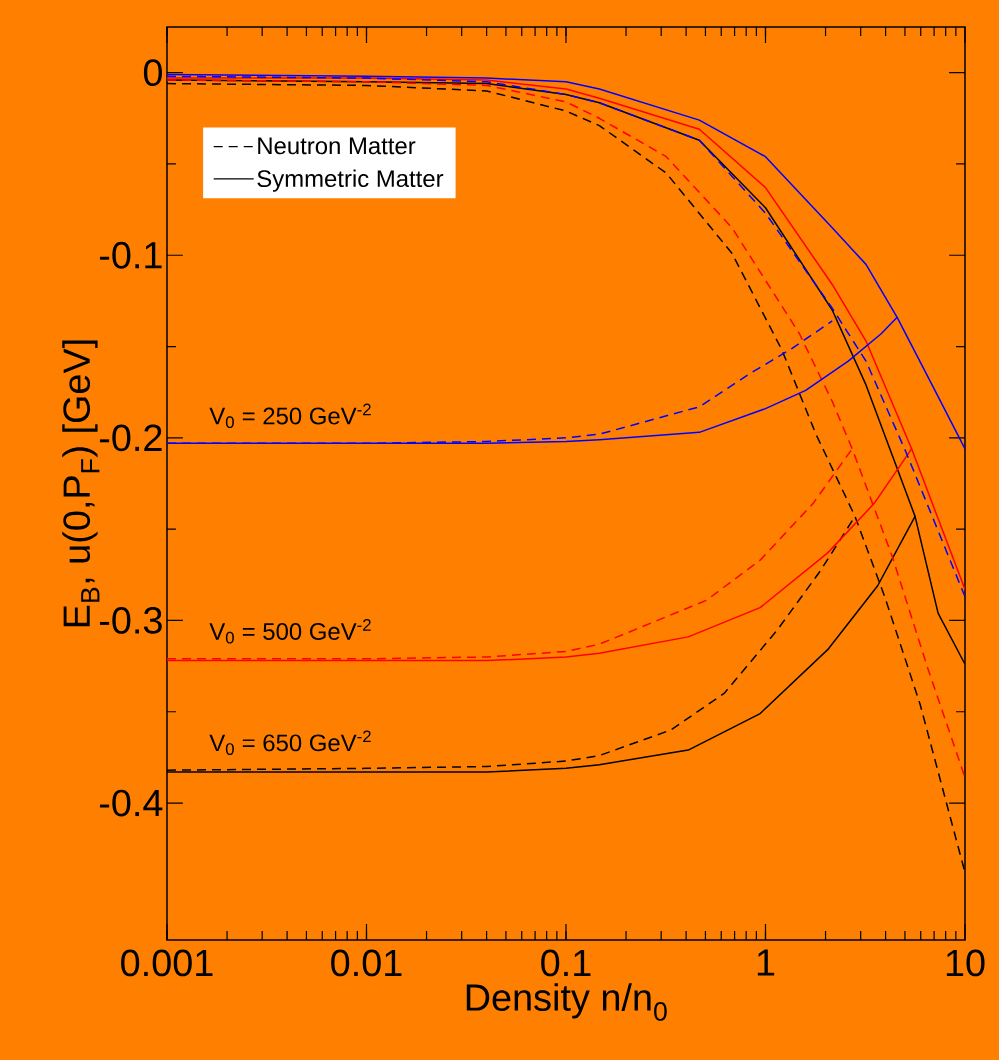  What do you see at coordinates (131, 803) in the screenshot?
I see `y-tick-label: -0.4` at bounding box center [131, 803].